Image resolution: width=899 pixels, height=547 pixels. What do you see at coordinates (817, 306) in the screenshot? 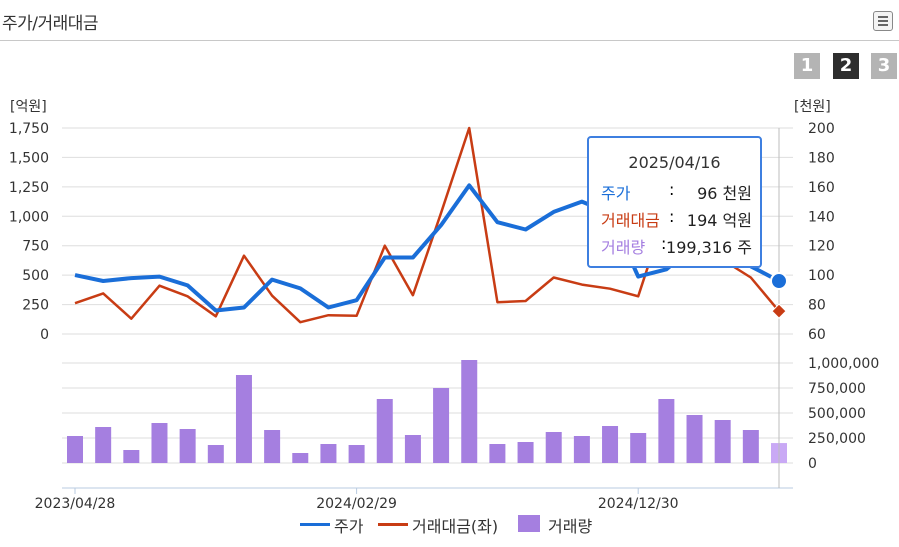
I see `right-axis-tick-label: 80` at bounding box center [817, 306].